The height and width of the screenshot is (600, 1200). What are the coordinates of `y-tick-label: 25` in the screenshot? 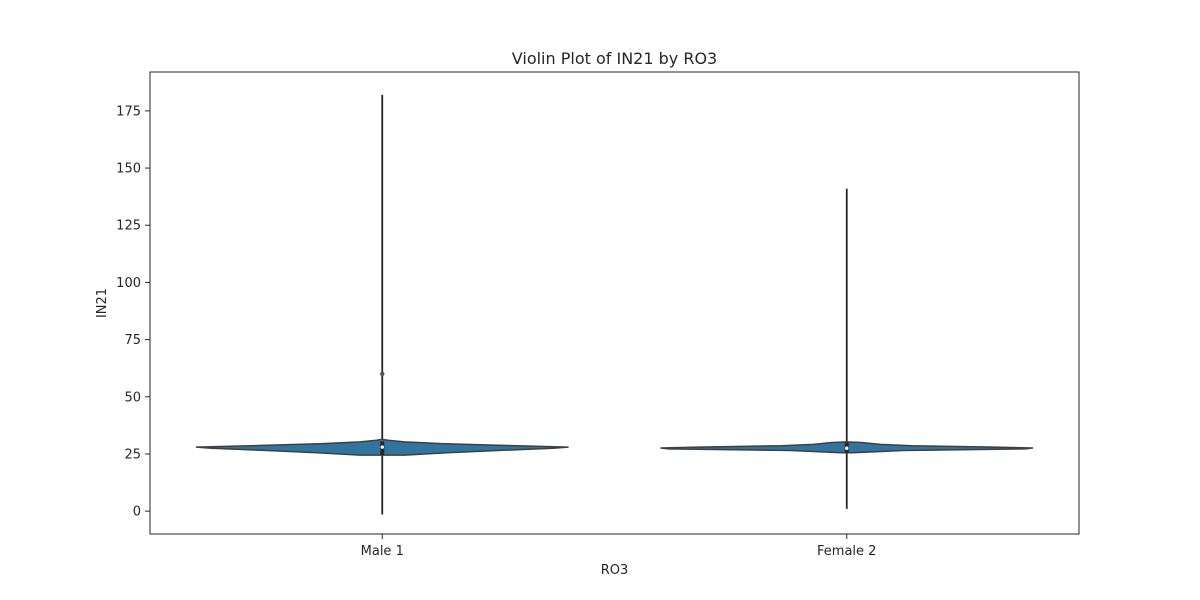 It's located at (132, 454).